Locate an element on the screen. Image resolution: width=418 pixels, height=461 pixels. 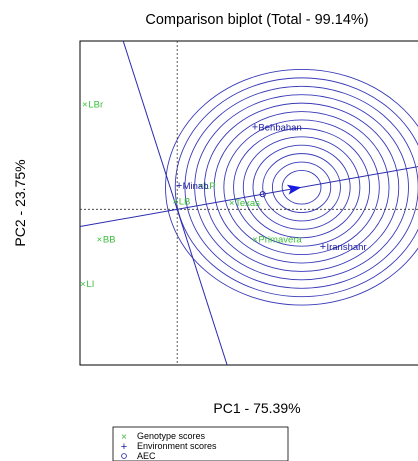
environment-marker-behbahan: + is located at coordinates (255, 127).